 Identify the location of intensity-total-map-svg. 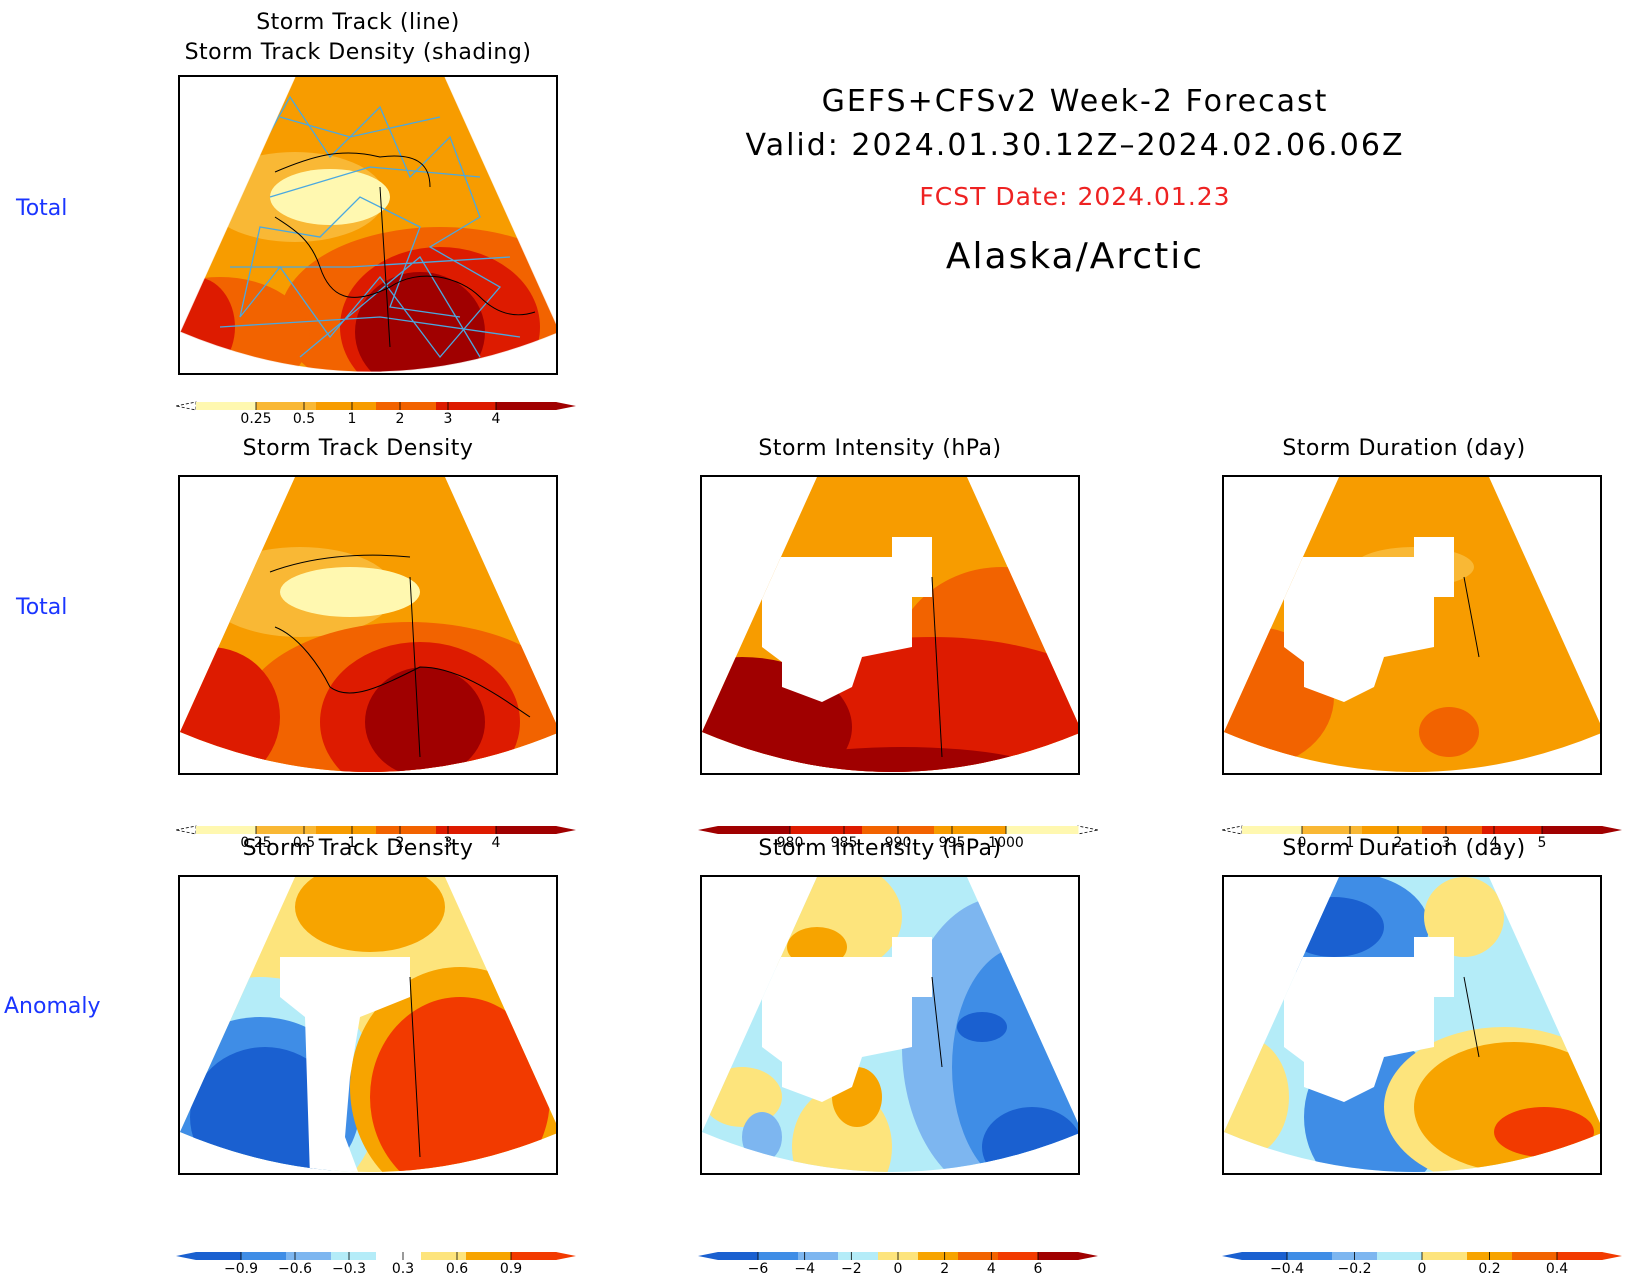
(890, 624).